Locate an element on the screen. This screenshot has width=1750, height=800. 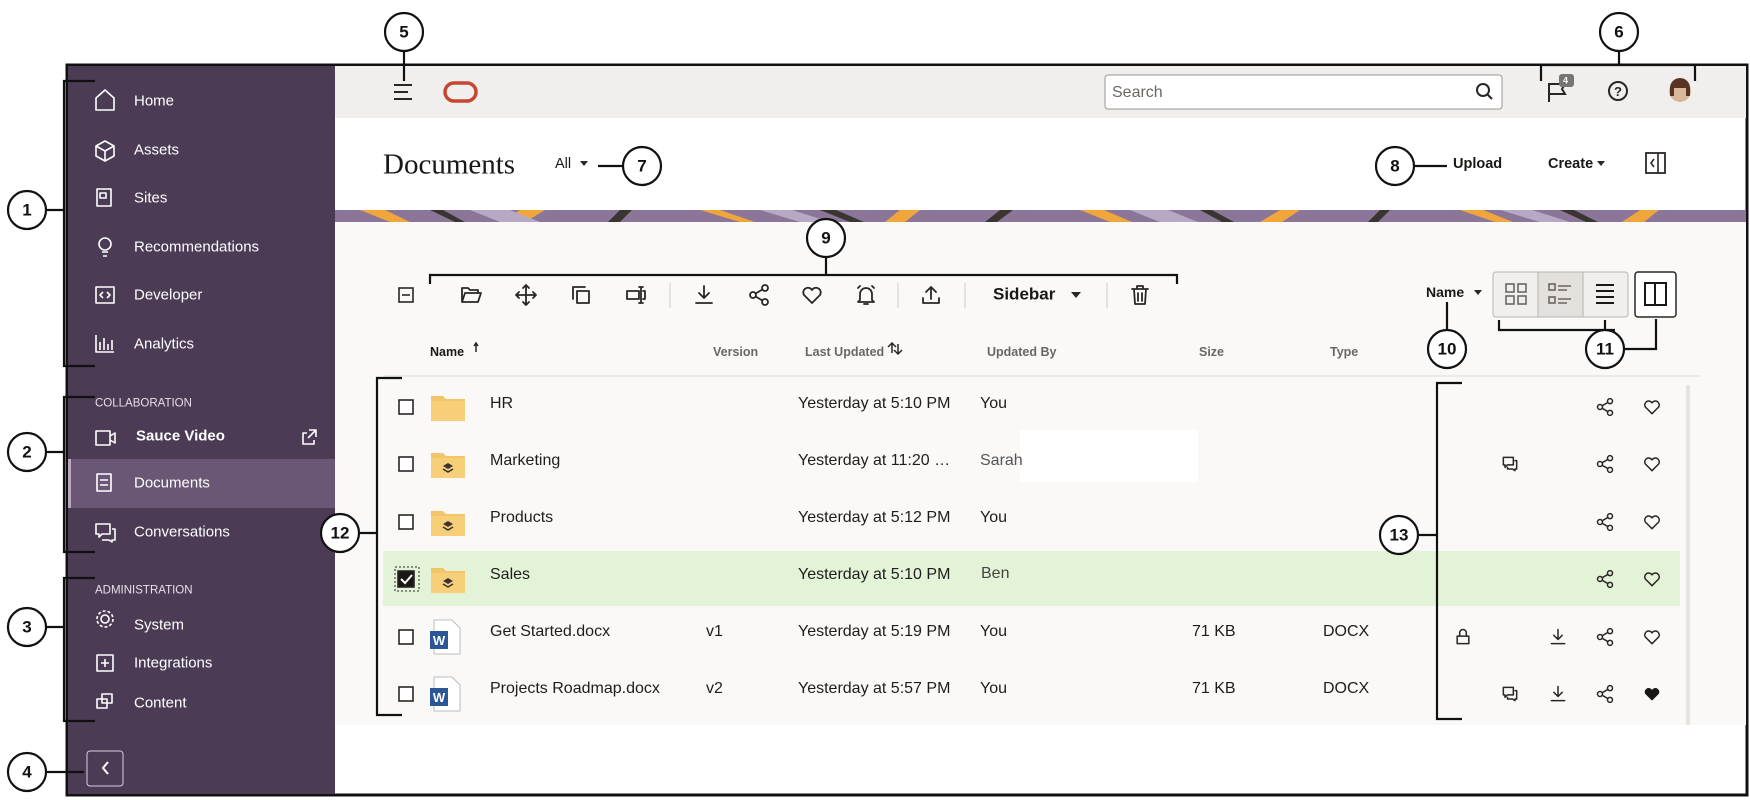
view-icons is located at coordinates (1559, 294).